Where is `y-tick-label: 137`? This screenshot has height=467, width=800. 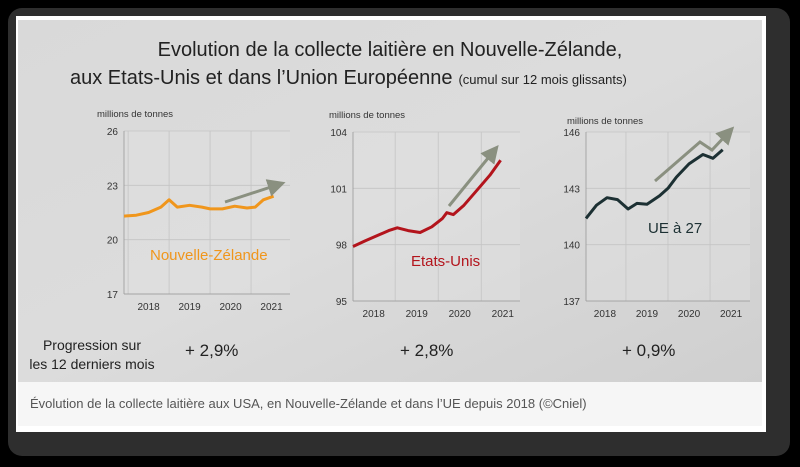 y-tick-label: 137 is located at coordinates (571, 302).